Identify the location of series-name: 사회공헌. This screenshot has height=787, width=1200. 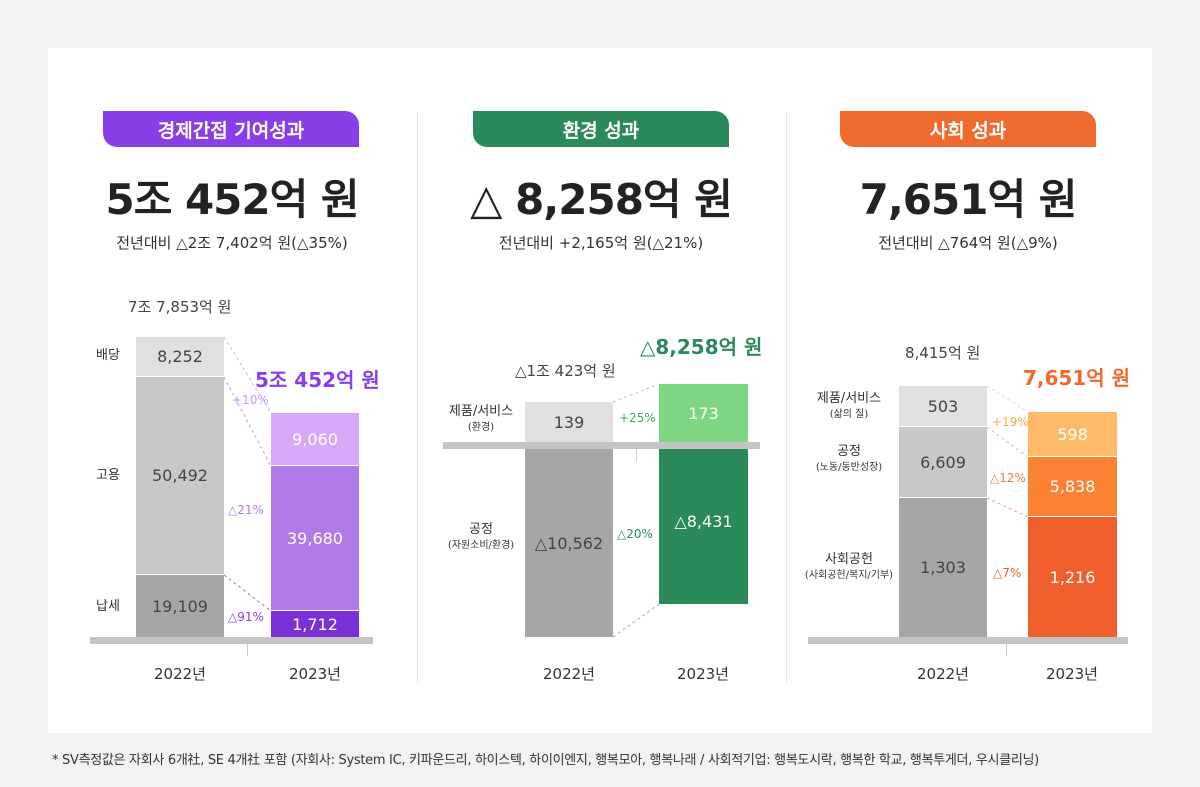
(849, 559).